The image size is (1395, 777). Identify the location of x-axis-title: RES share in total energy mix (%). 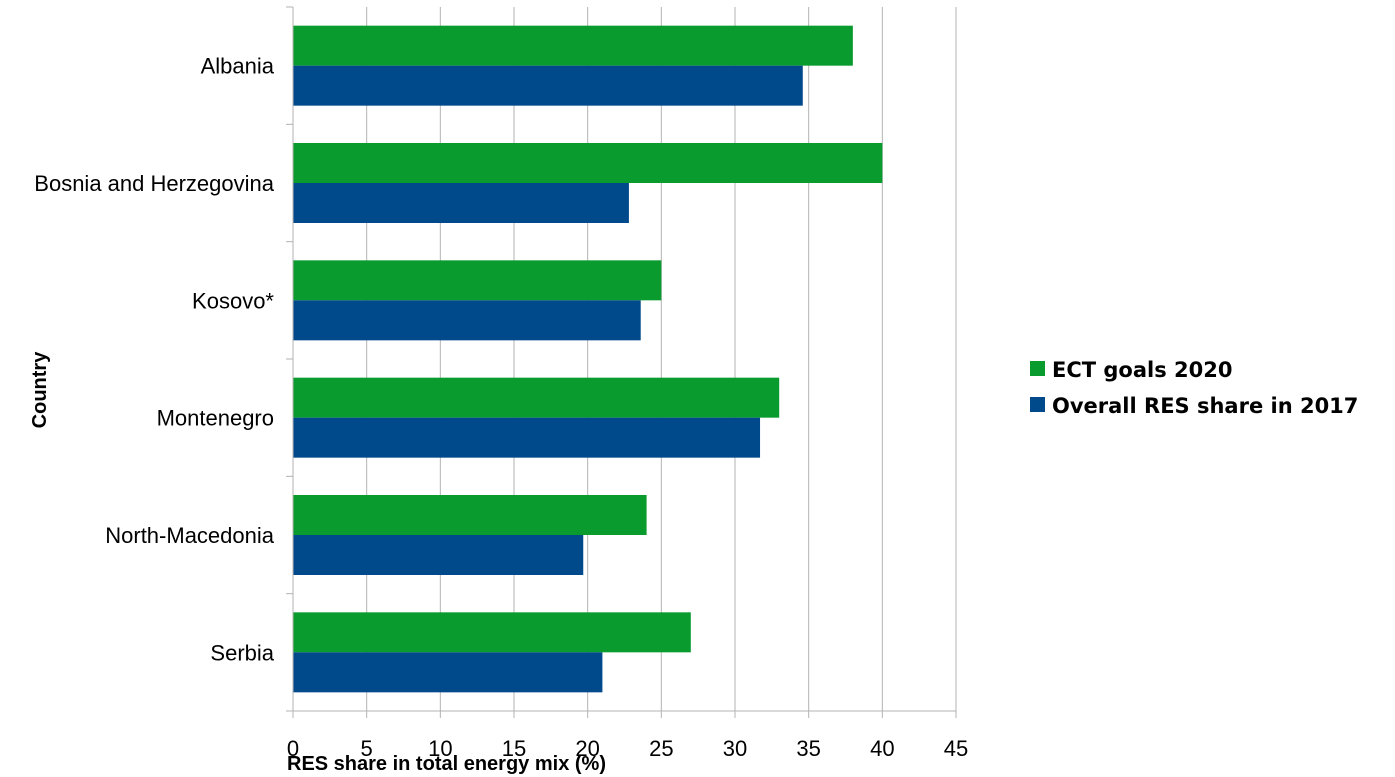
(446, 764).